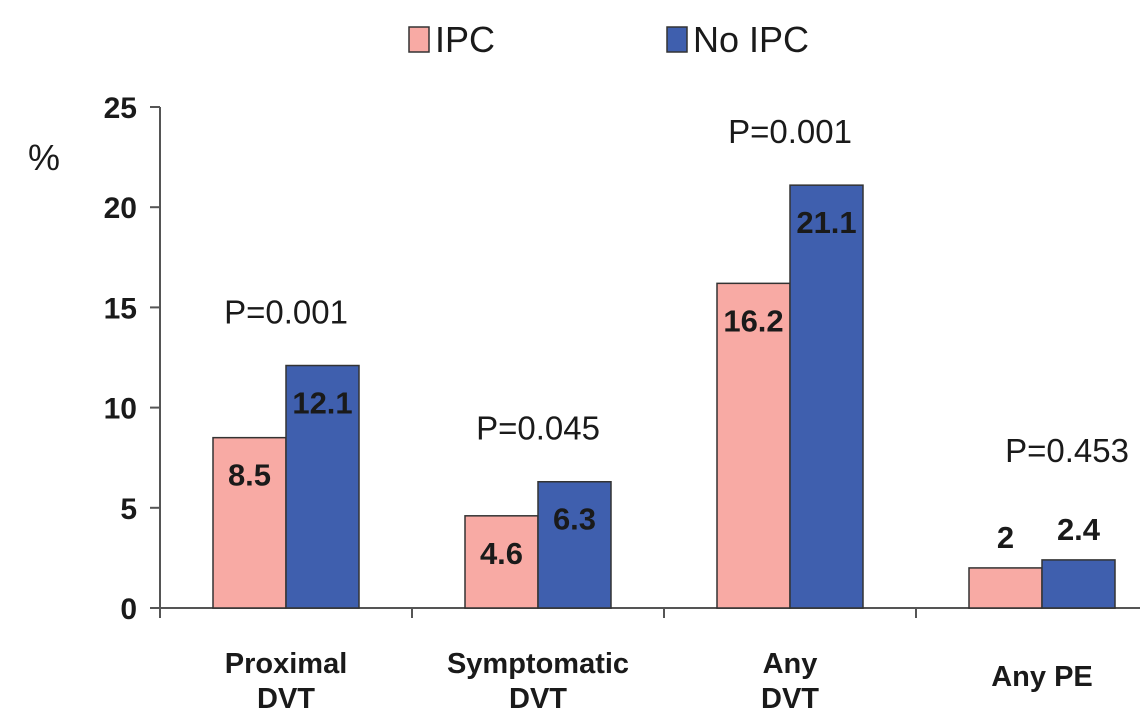 Image resolution: width=1143 pixels, height=710 pixels. I want to click on bar-value-label: 4.6, so click(501, 553).